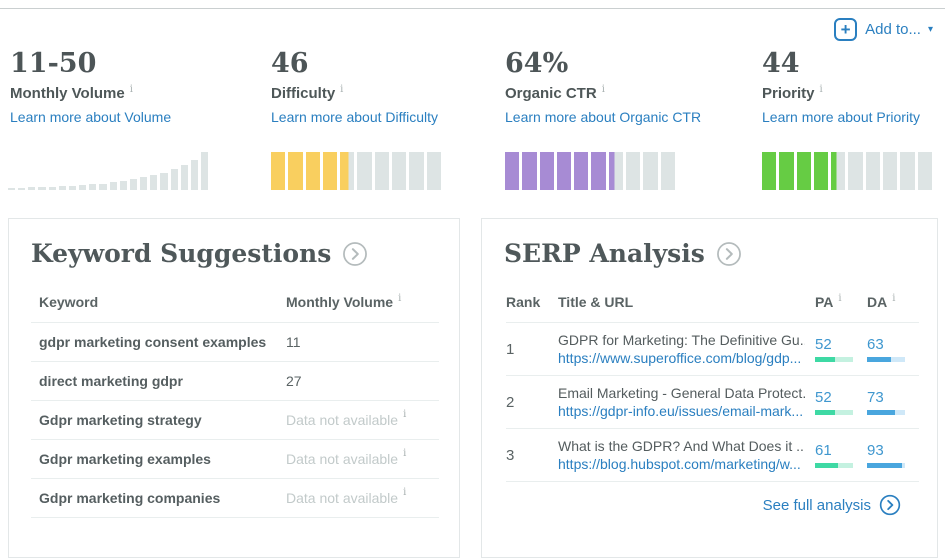 The width and height of the screenshot is (945, 558). What do you see at coordinates (841, 455) in the screenshot?
I see `pa-score-cell: 61` at bounding box center [841, 455].